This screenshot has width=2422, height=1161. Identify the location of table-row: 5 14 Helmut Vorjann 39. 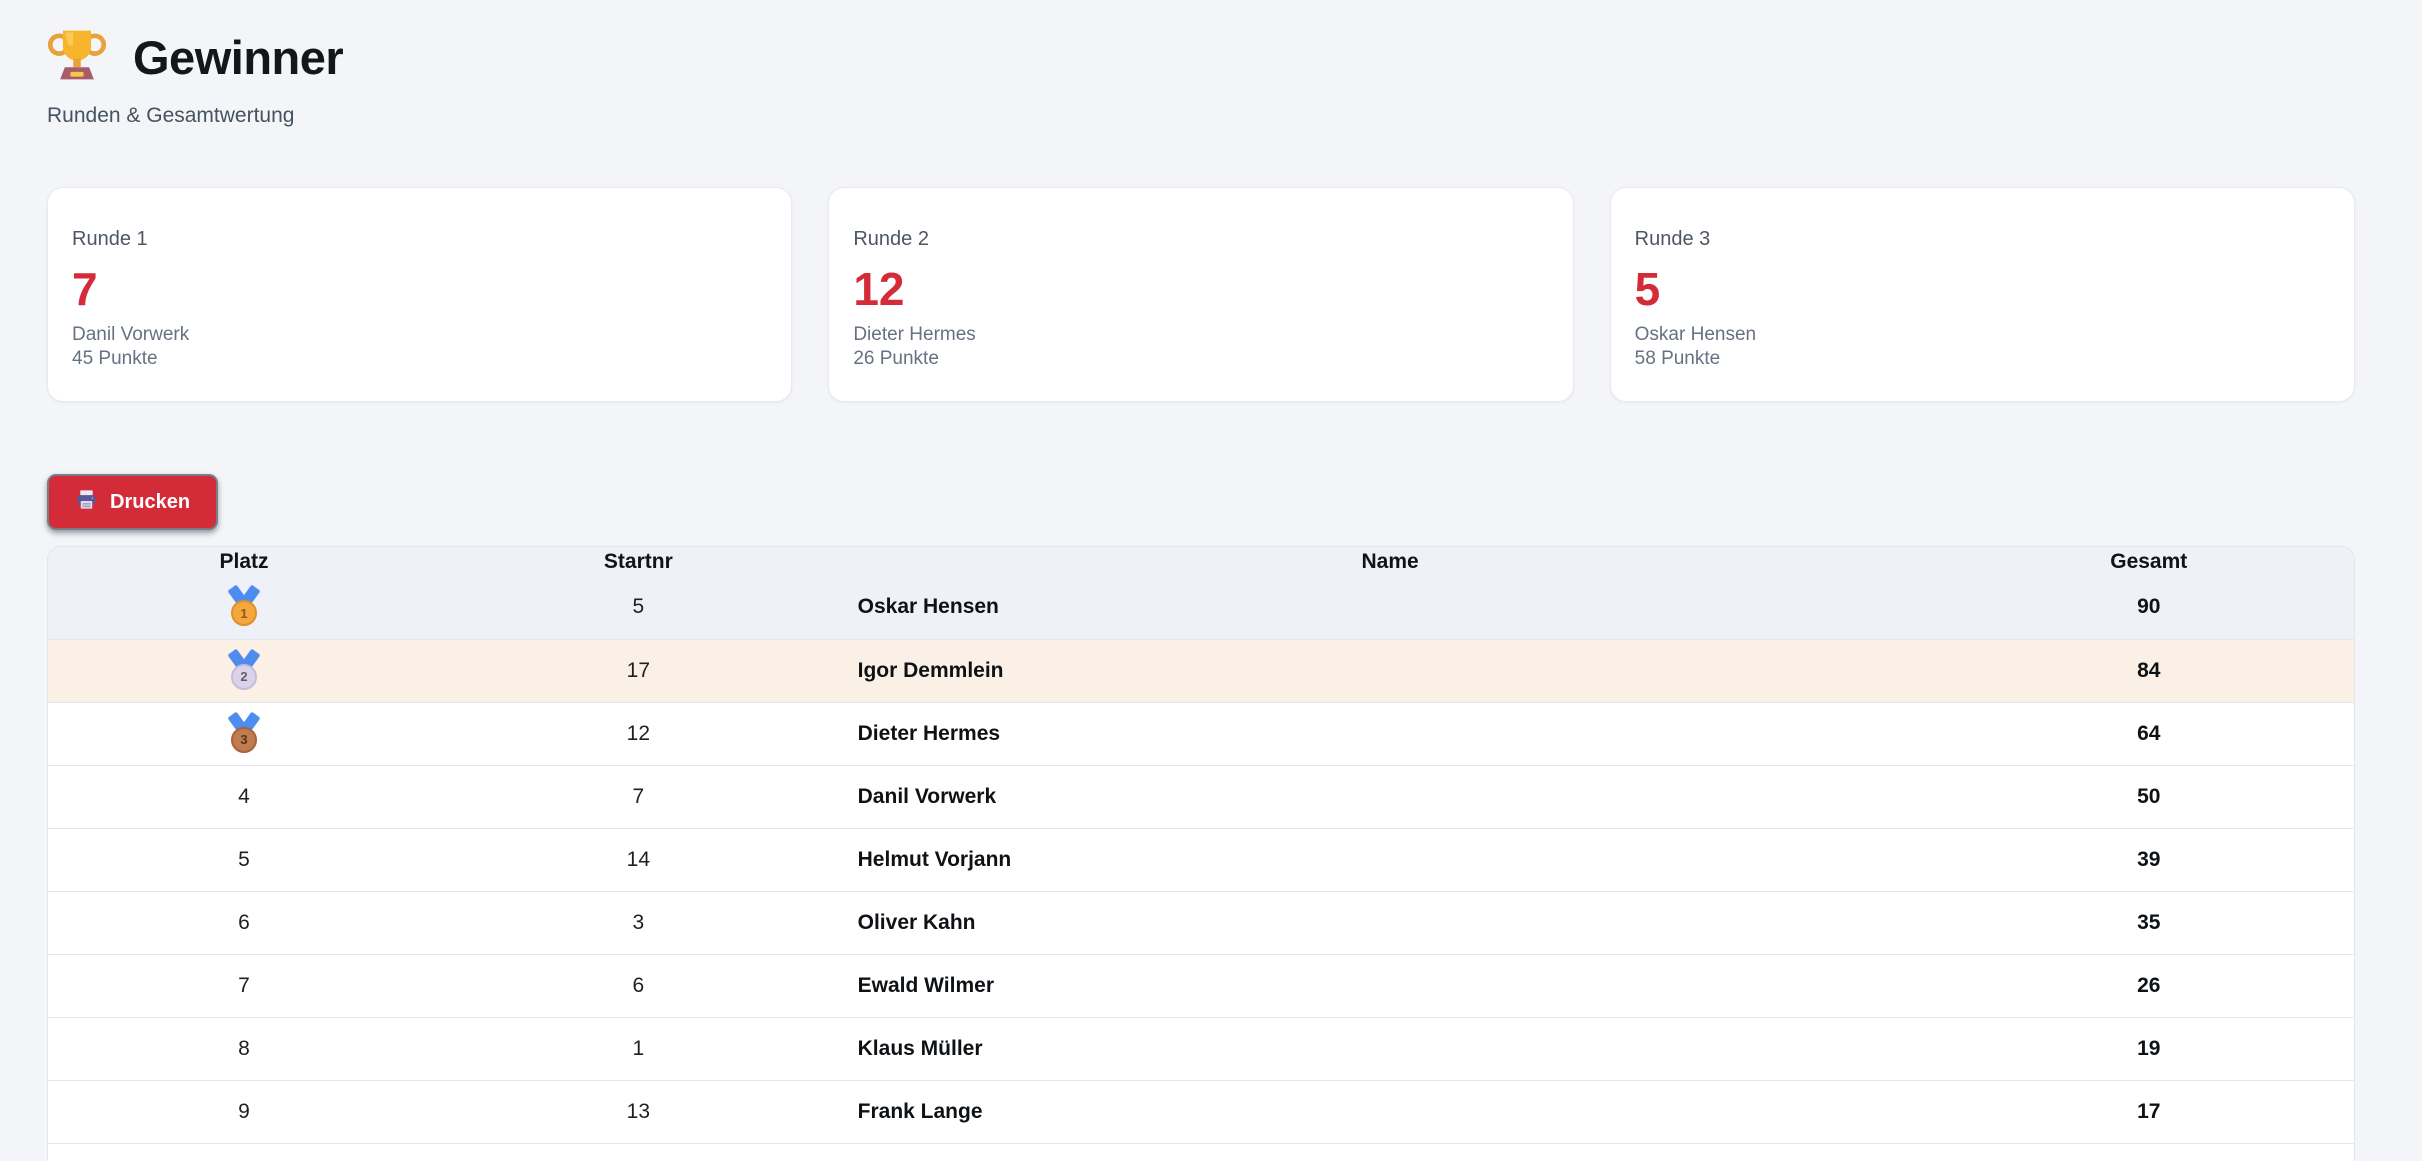
(1201, 859).